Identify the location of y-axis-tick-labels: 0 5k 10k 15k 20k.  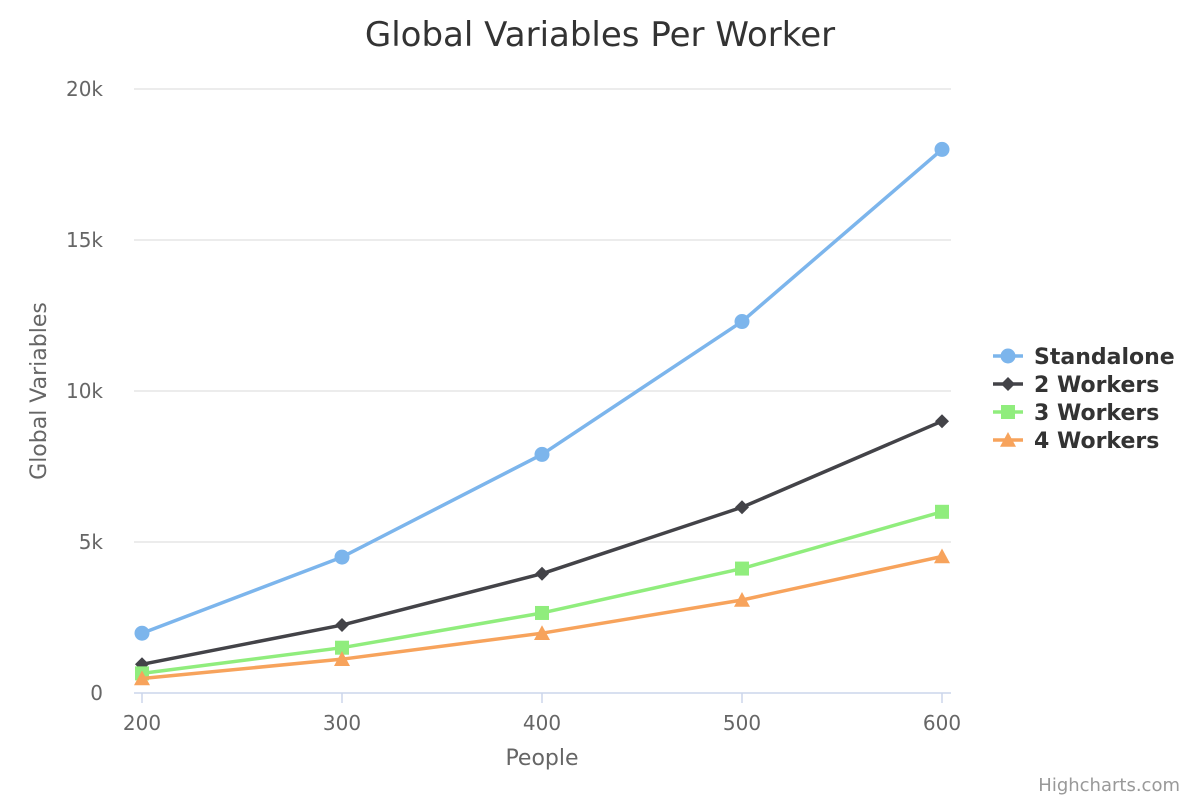
(84, 391).